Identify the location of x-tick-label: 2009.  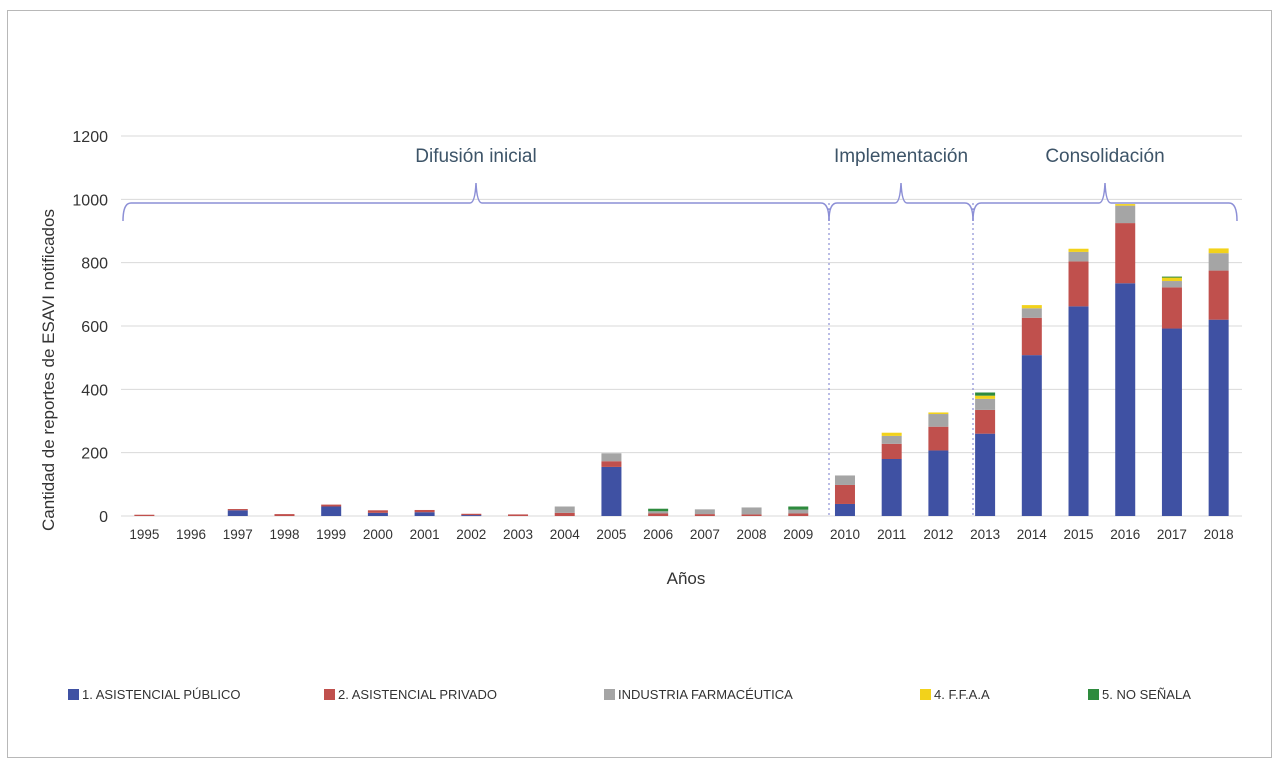
(798, 534).